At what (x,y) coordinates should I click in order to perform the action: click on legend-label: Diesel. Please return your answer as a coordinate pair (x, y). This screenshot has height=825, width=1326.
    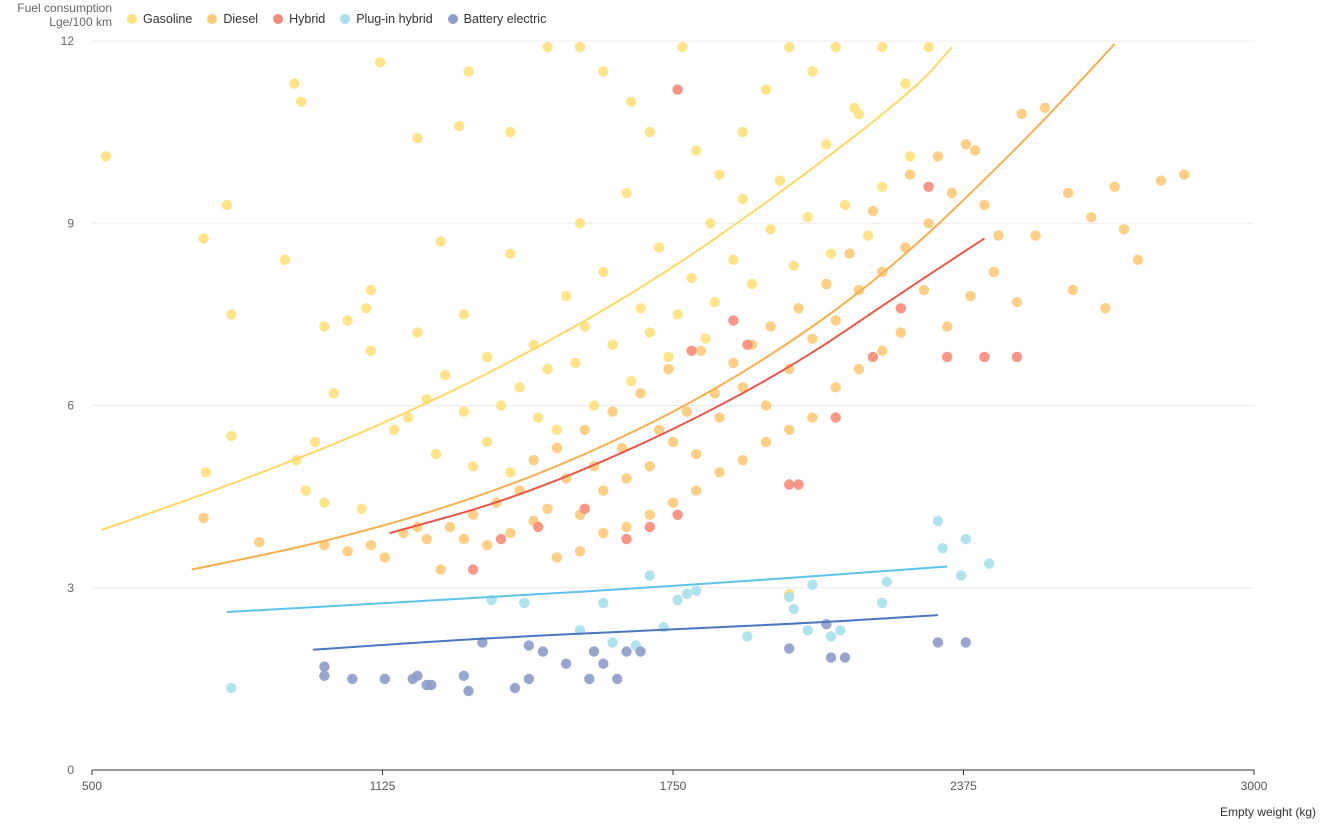
    Looking at the image, I should click on (241, 19).